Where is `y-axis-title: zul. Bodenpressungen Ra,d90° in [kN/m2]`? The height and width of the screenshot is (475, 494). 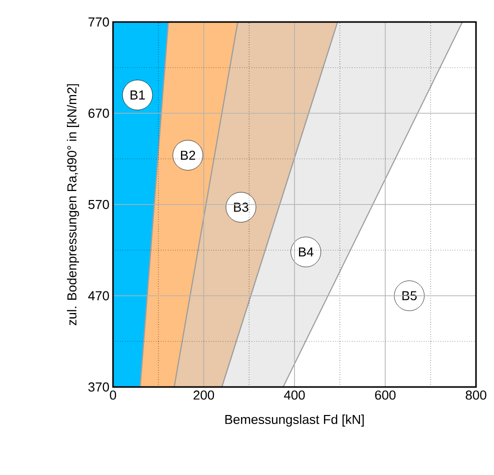 y-axis-title: zul. Bodenpressungen Ra,d90° in [kN/m2] is located at coordinates (73, 205).